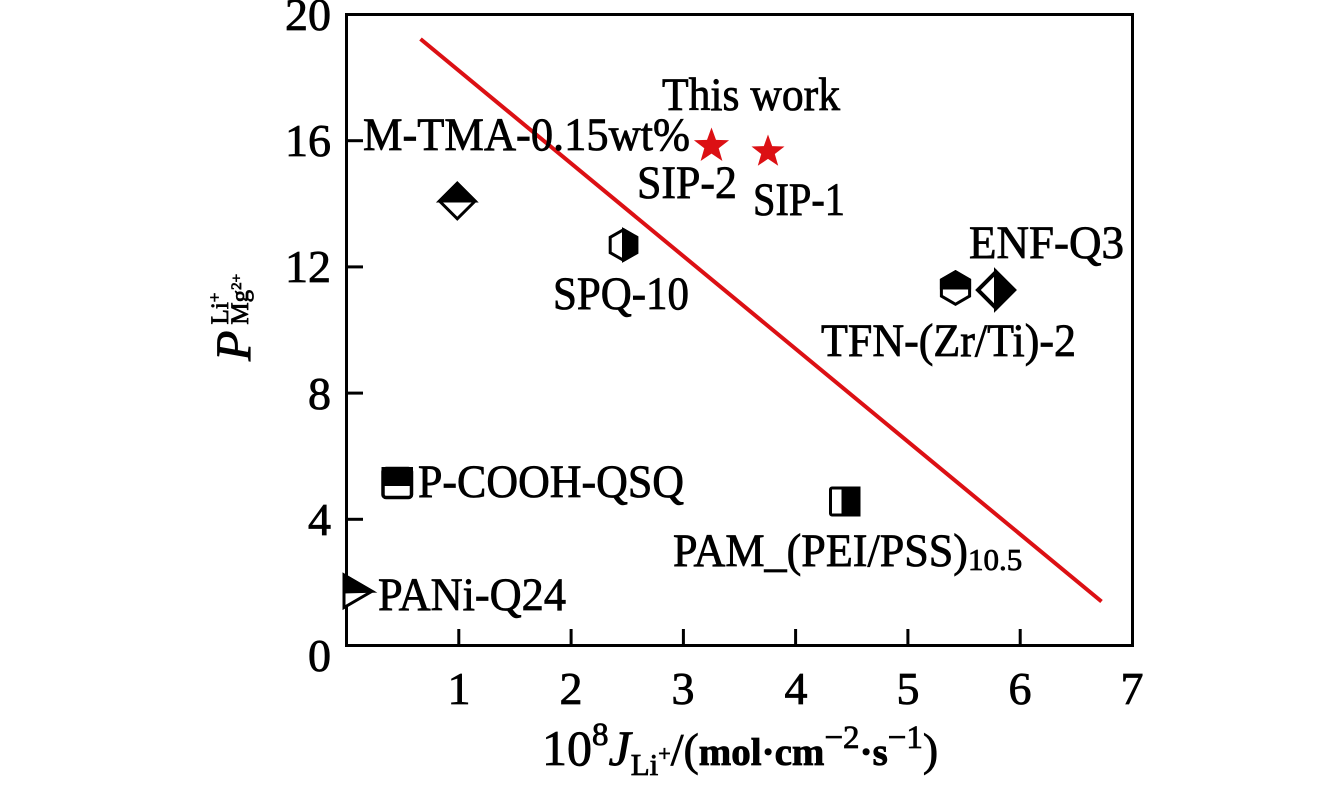 The image size is (1339, 787). Describe the element at coordinates (751, 95) in the screenshot. I see `svg-text: This work` at that location.